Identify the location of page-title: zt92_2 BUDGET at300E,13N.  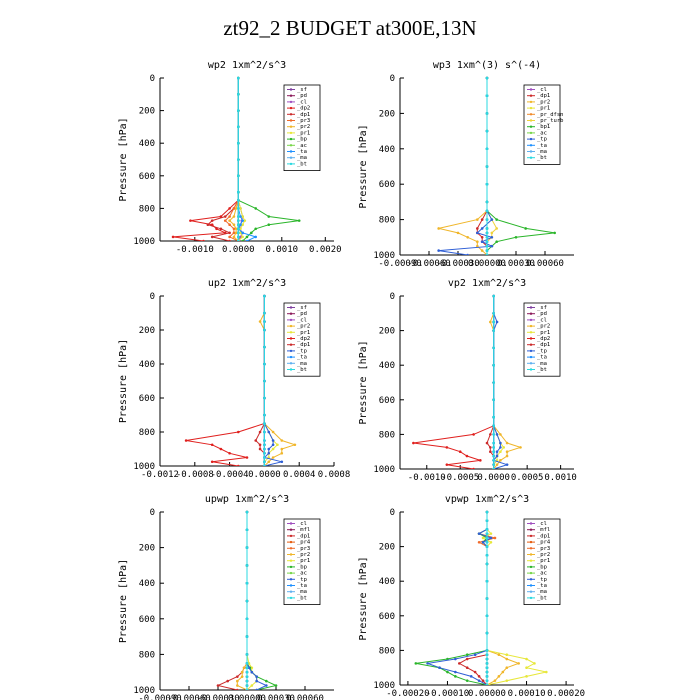
(350, 28).